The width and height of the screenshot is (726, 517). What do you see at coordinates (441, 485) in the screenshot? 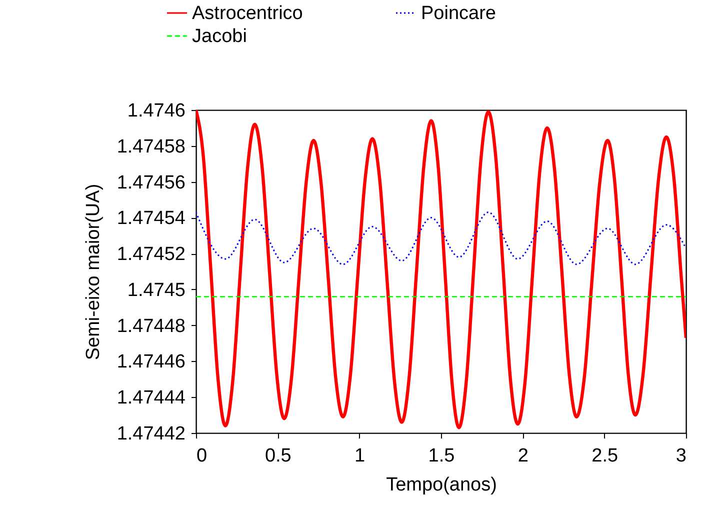
I see `x-axis-title: Tempo(anos)` at bounding box center [441, 485].